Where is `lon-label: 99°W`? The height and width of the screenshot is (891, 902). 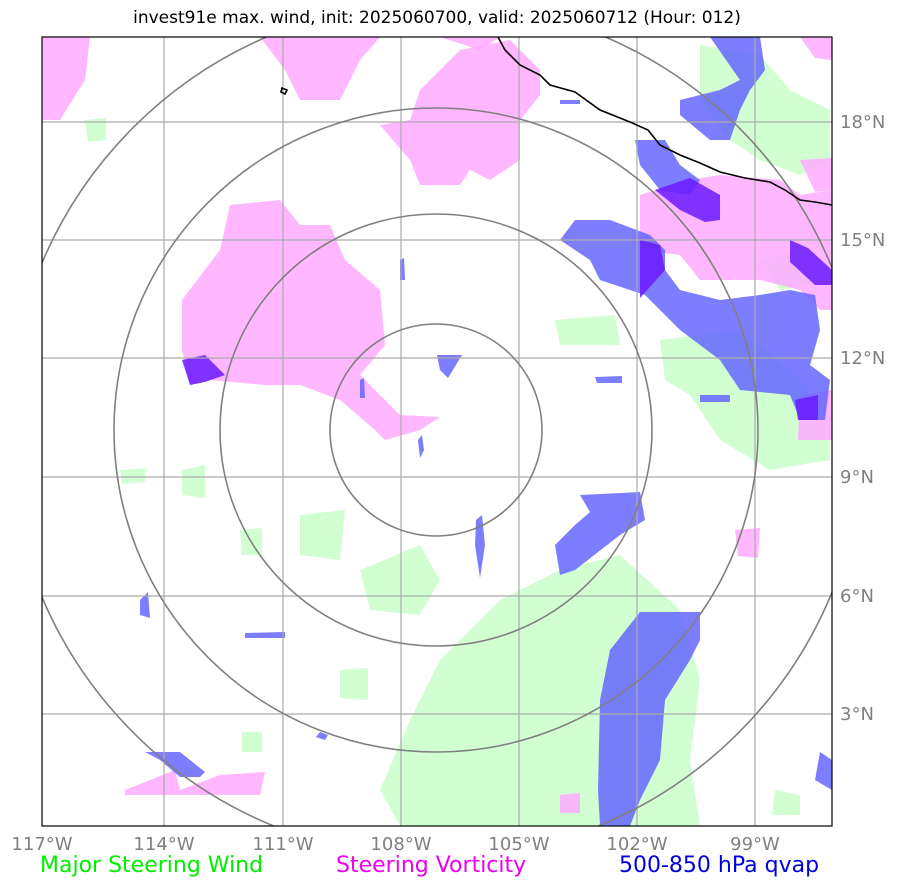 lon-label: 99°W is located at coordinates (755, 844).